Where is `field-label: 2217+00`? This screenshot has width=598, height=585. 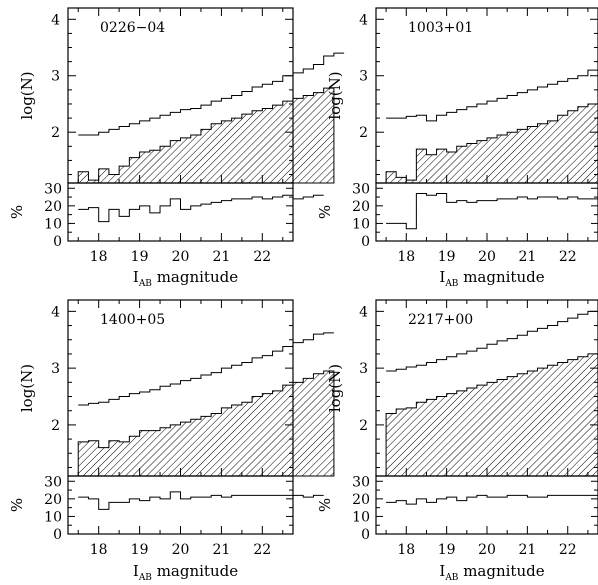 field-label: 2217+00 is located at coordinates (440, 320).